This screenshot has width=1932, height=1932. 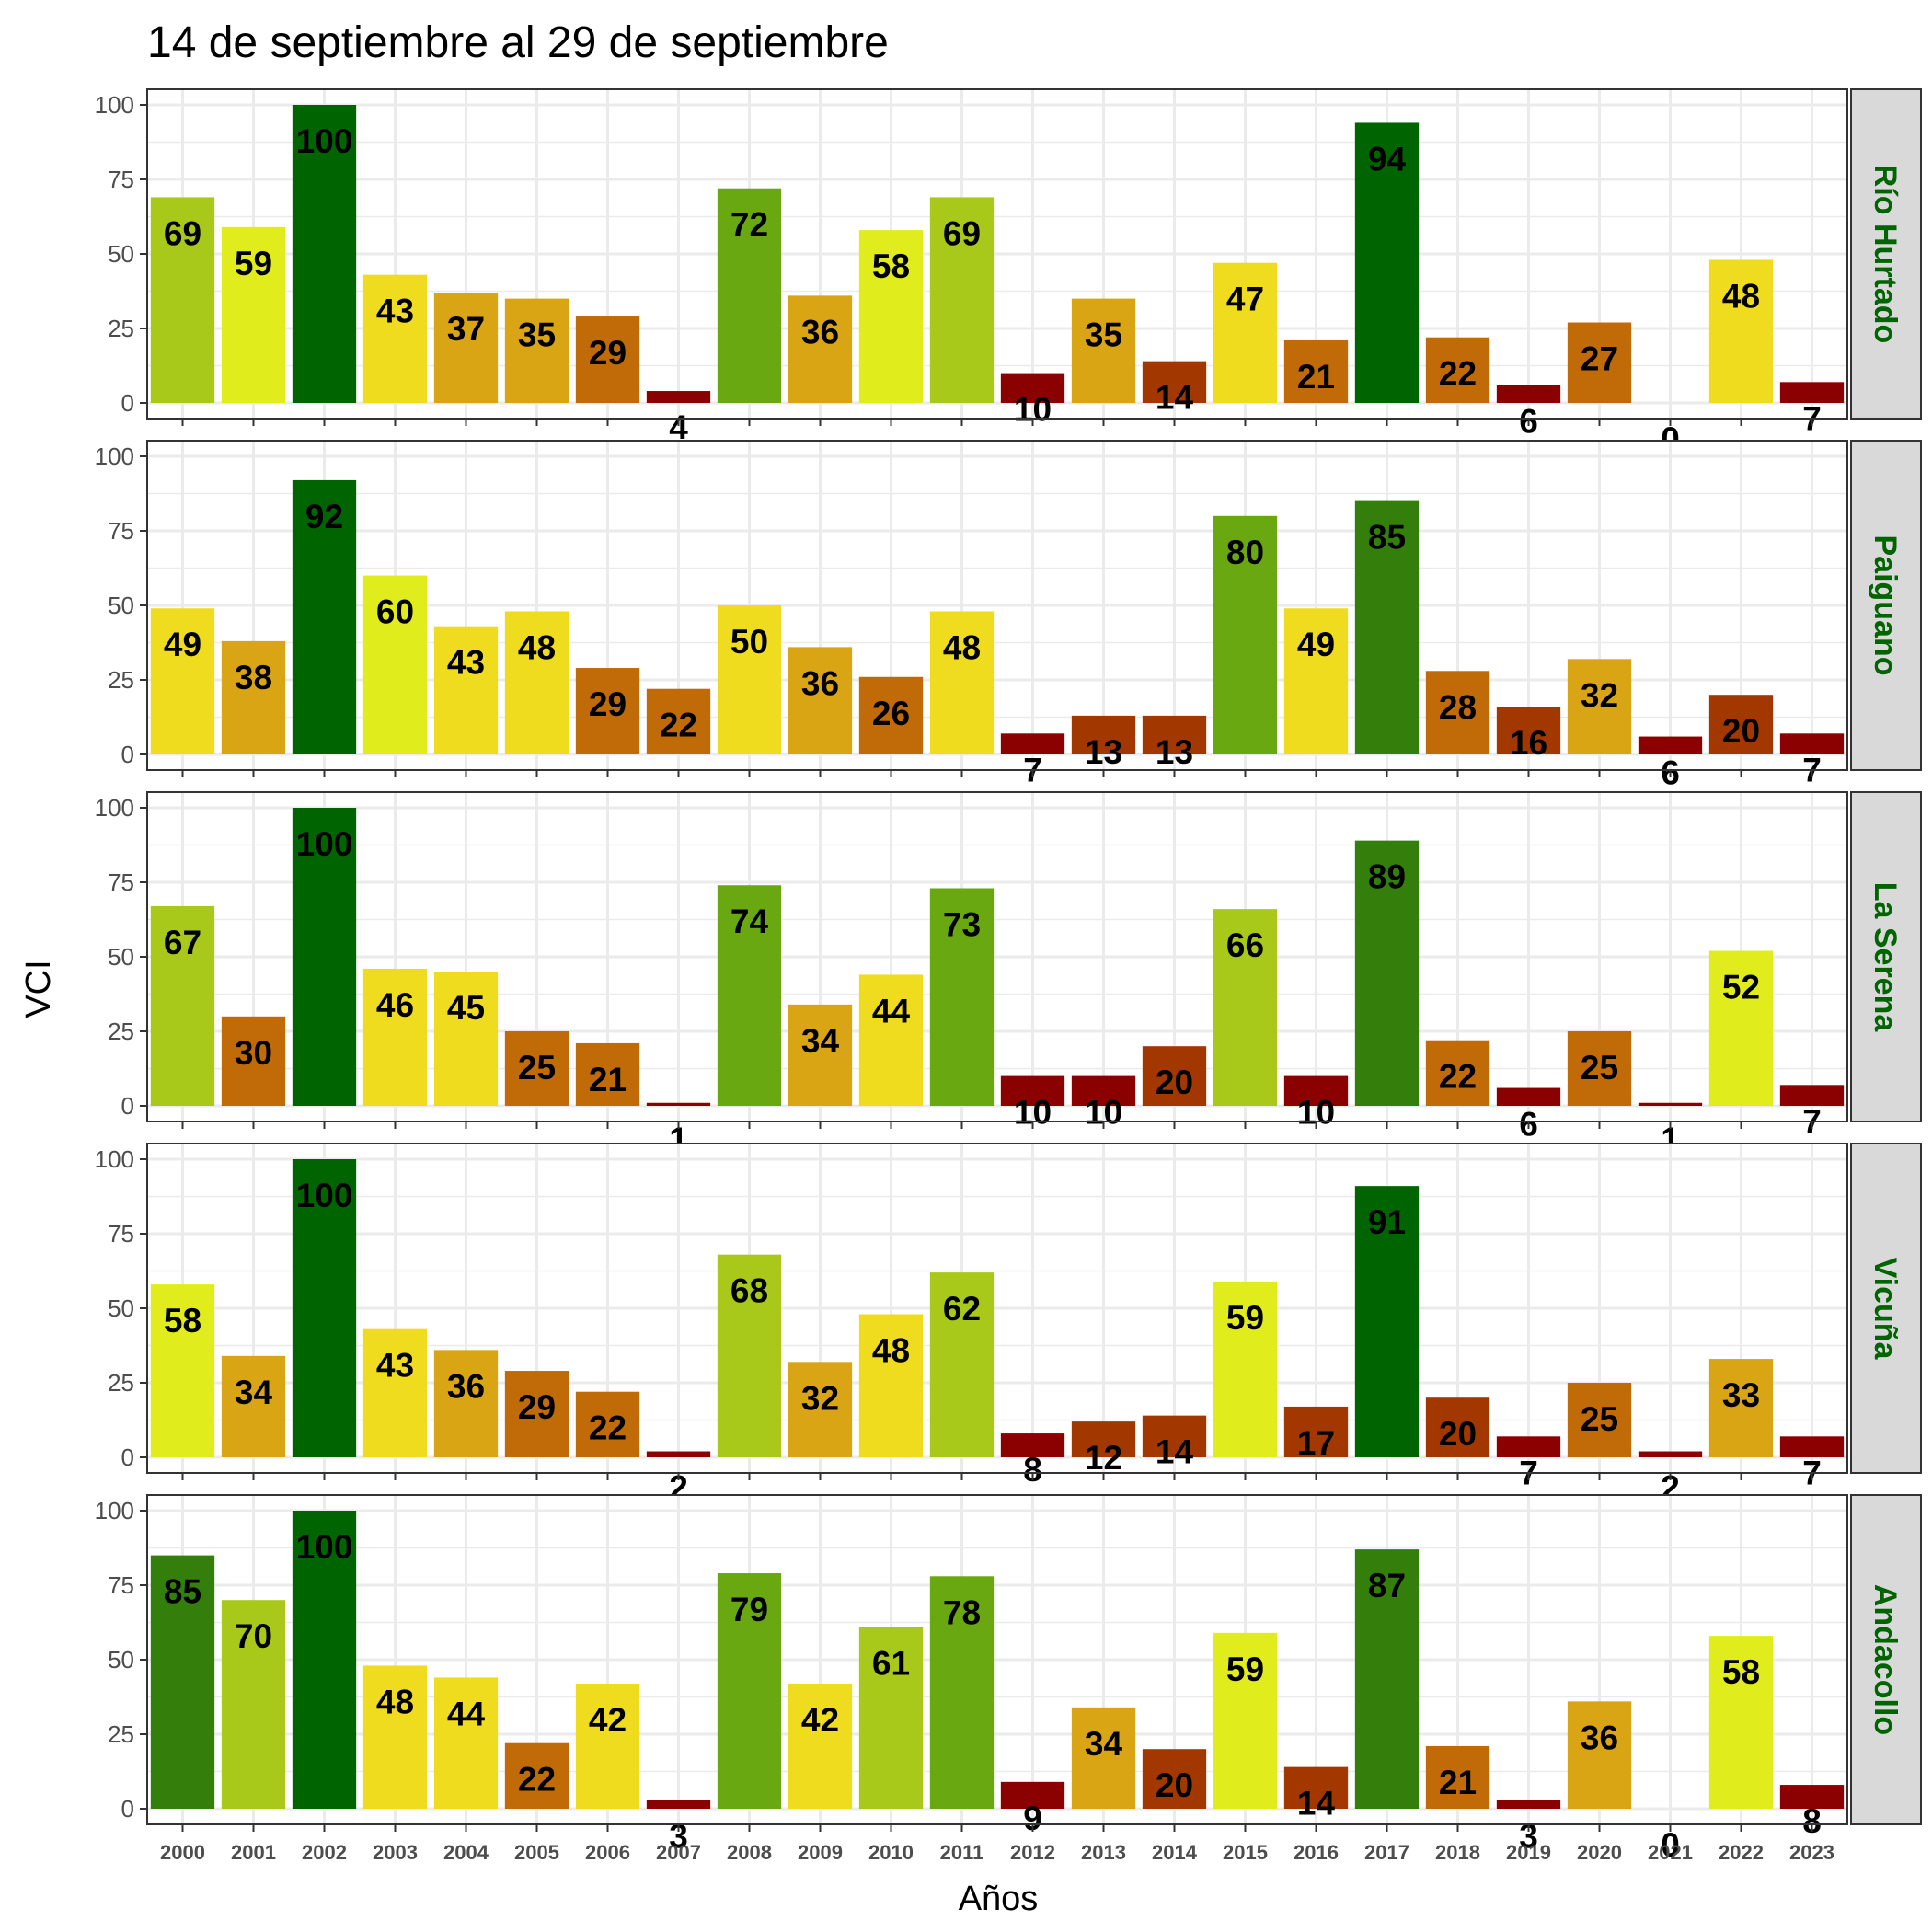 I want to click on bar-rio-hurtado-2003, so click(x=395, y=338).